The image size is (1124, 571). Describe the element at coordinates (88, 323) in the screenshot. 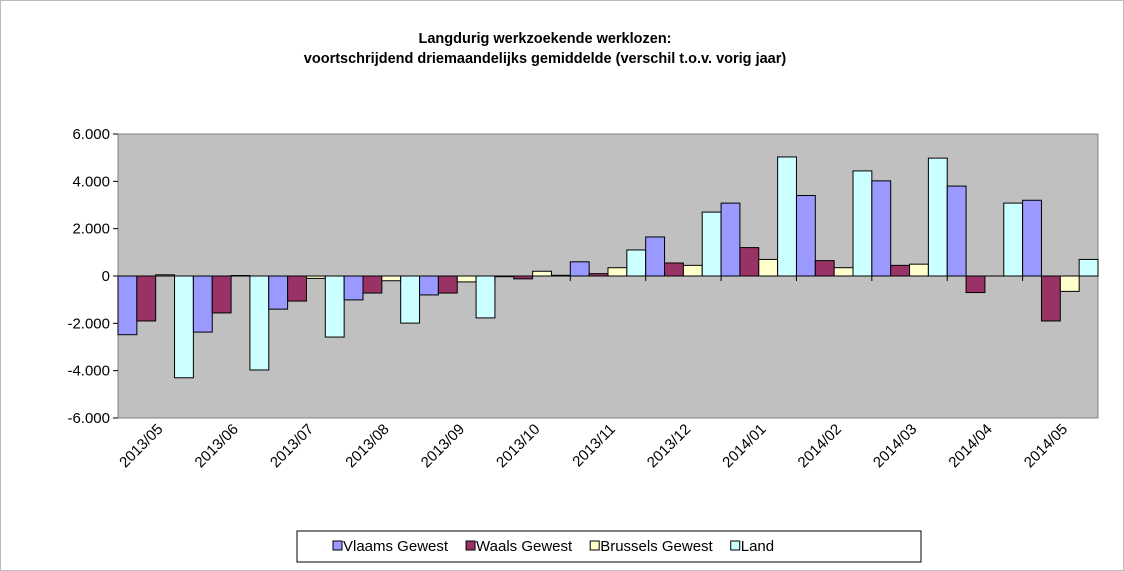

I see `y-tick-label: -2.000` at that location.